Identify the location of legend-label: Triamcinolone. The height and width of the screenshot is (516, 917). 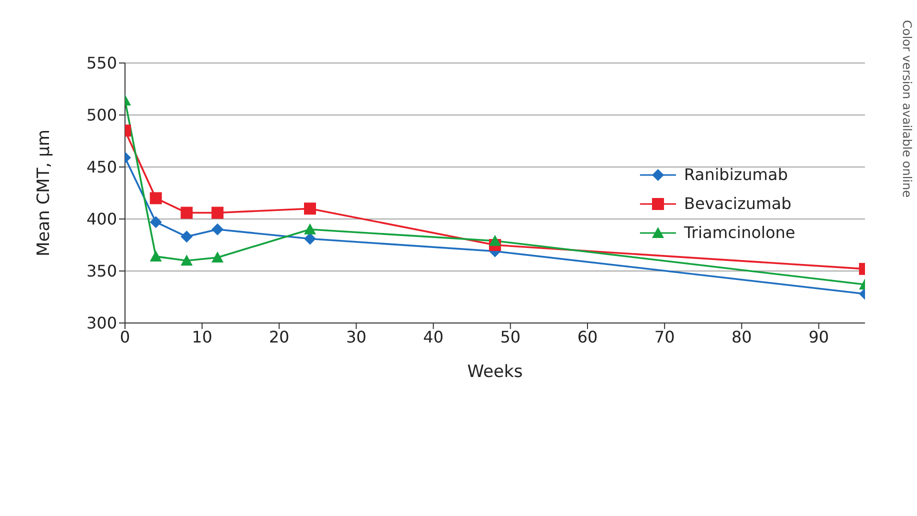
(740, 232).